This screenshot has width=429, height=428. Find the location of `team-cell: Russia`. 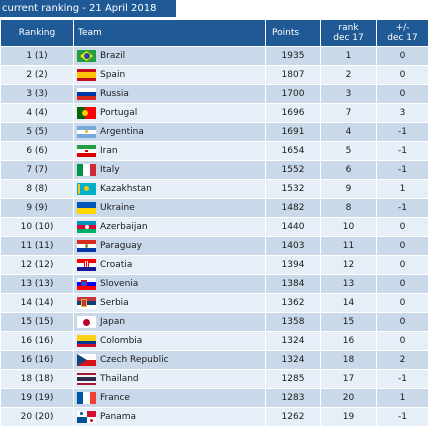

team-cell: Russia is located at coordinates (169, 94).